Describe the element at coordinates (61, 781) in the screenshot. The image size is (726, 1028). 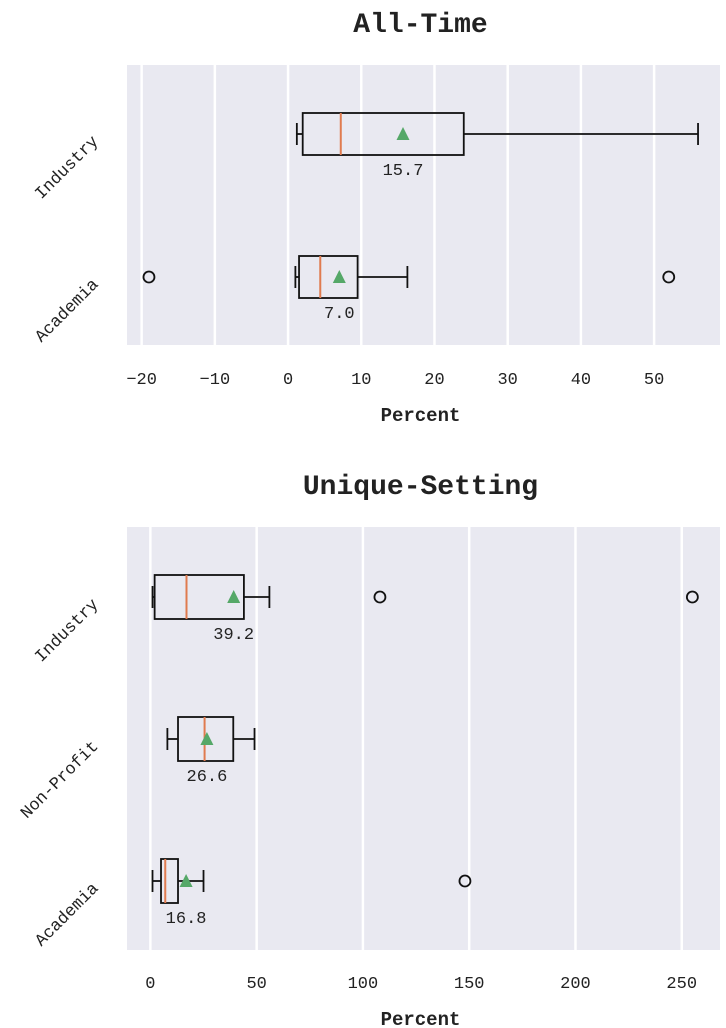
I see `y-category-label: Non-Profit` at that location.